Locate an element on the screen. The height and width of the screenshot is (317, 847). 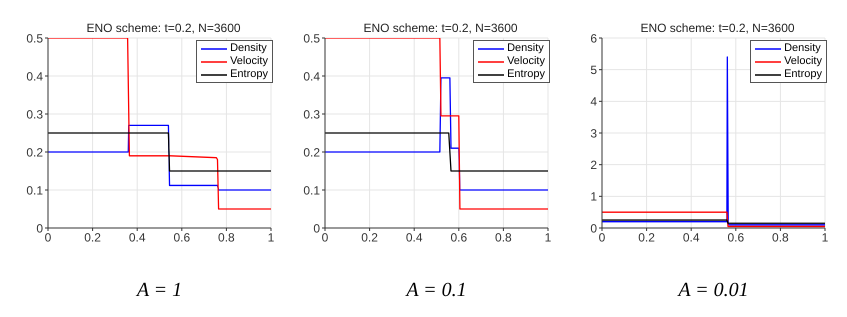
x-axis-title: A = 0.1 is located at coordinates (435, 290).